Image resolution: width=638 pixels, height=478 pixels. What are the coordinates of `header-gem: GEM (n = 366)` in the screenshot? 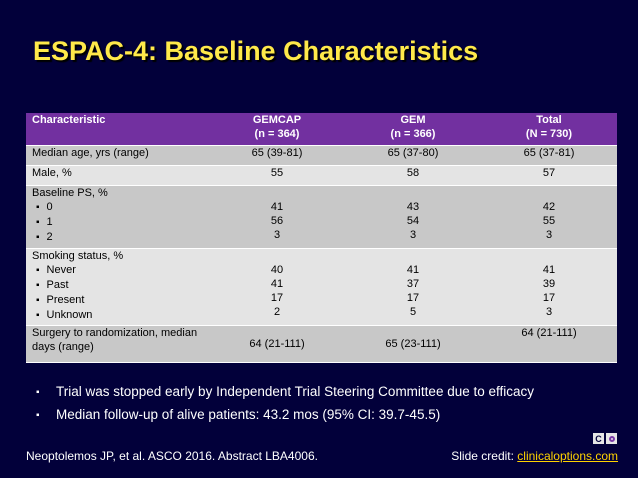 It's located at (413, 129).